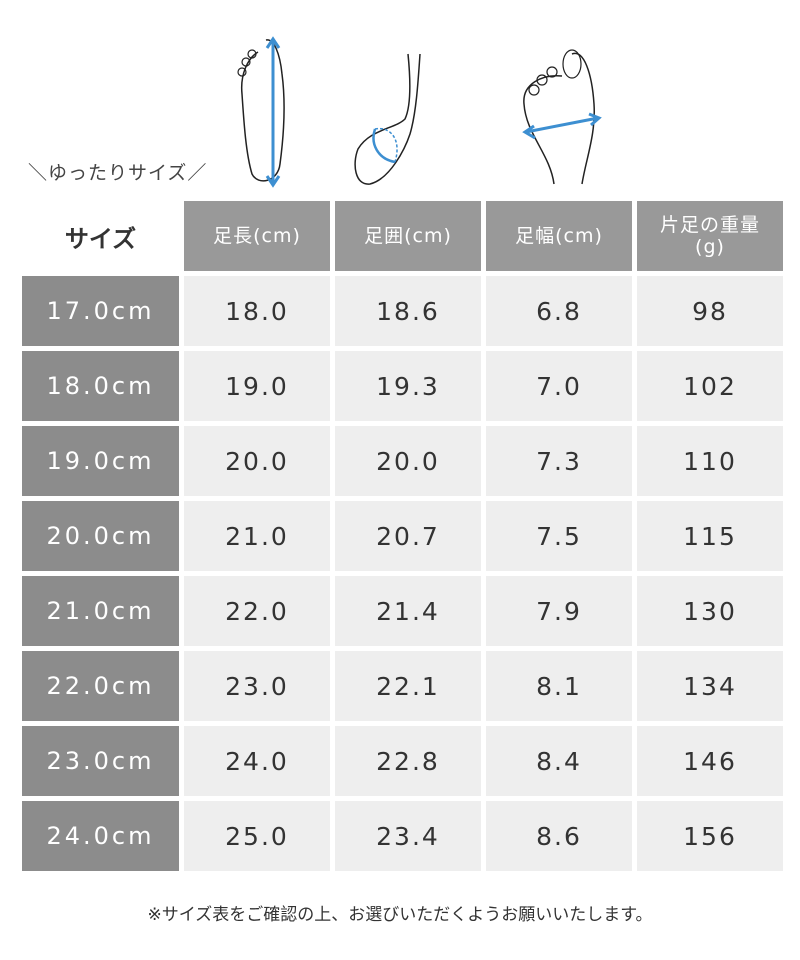 The image size is (800, 960). I want to click on foot-girth-cell: 22.1, so click(408, 686).